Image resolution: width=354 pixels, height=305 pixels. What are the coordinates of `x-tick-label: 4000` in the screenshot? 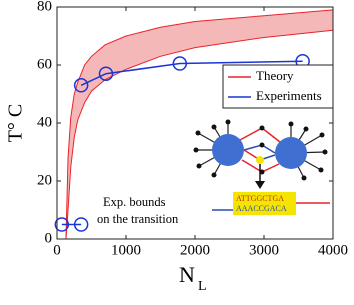 It's located at (333, 250).